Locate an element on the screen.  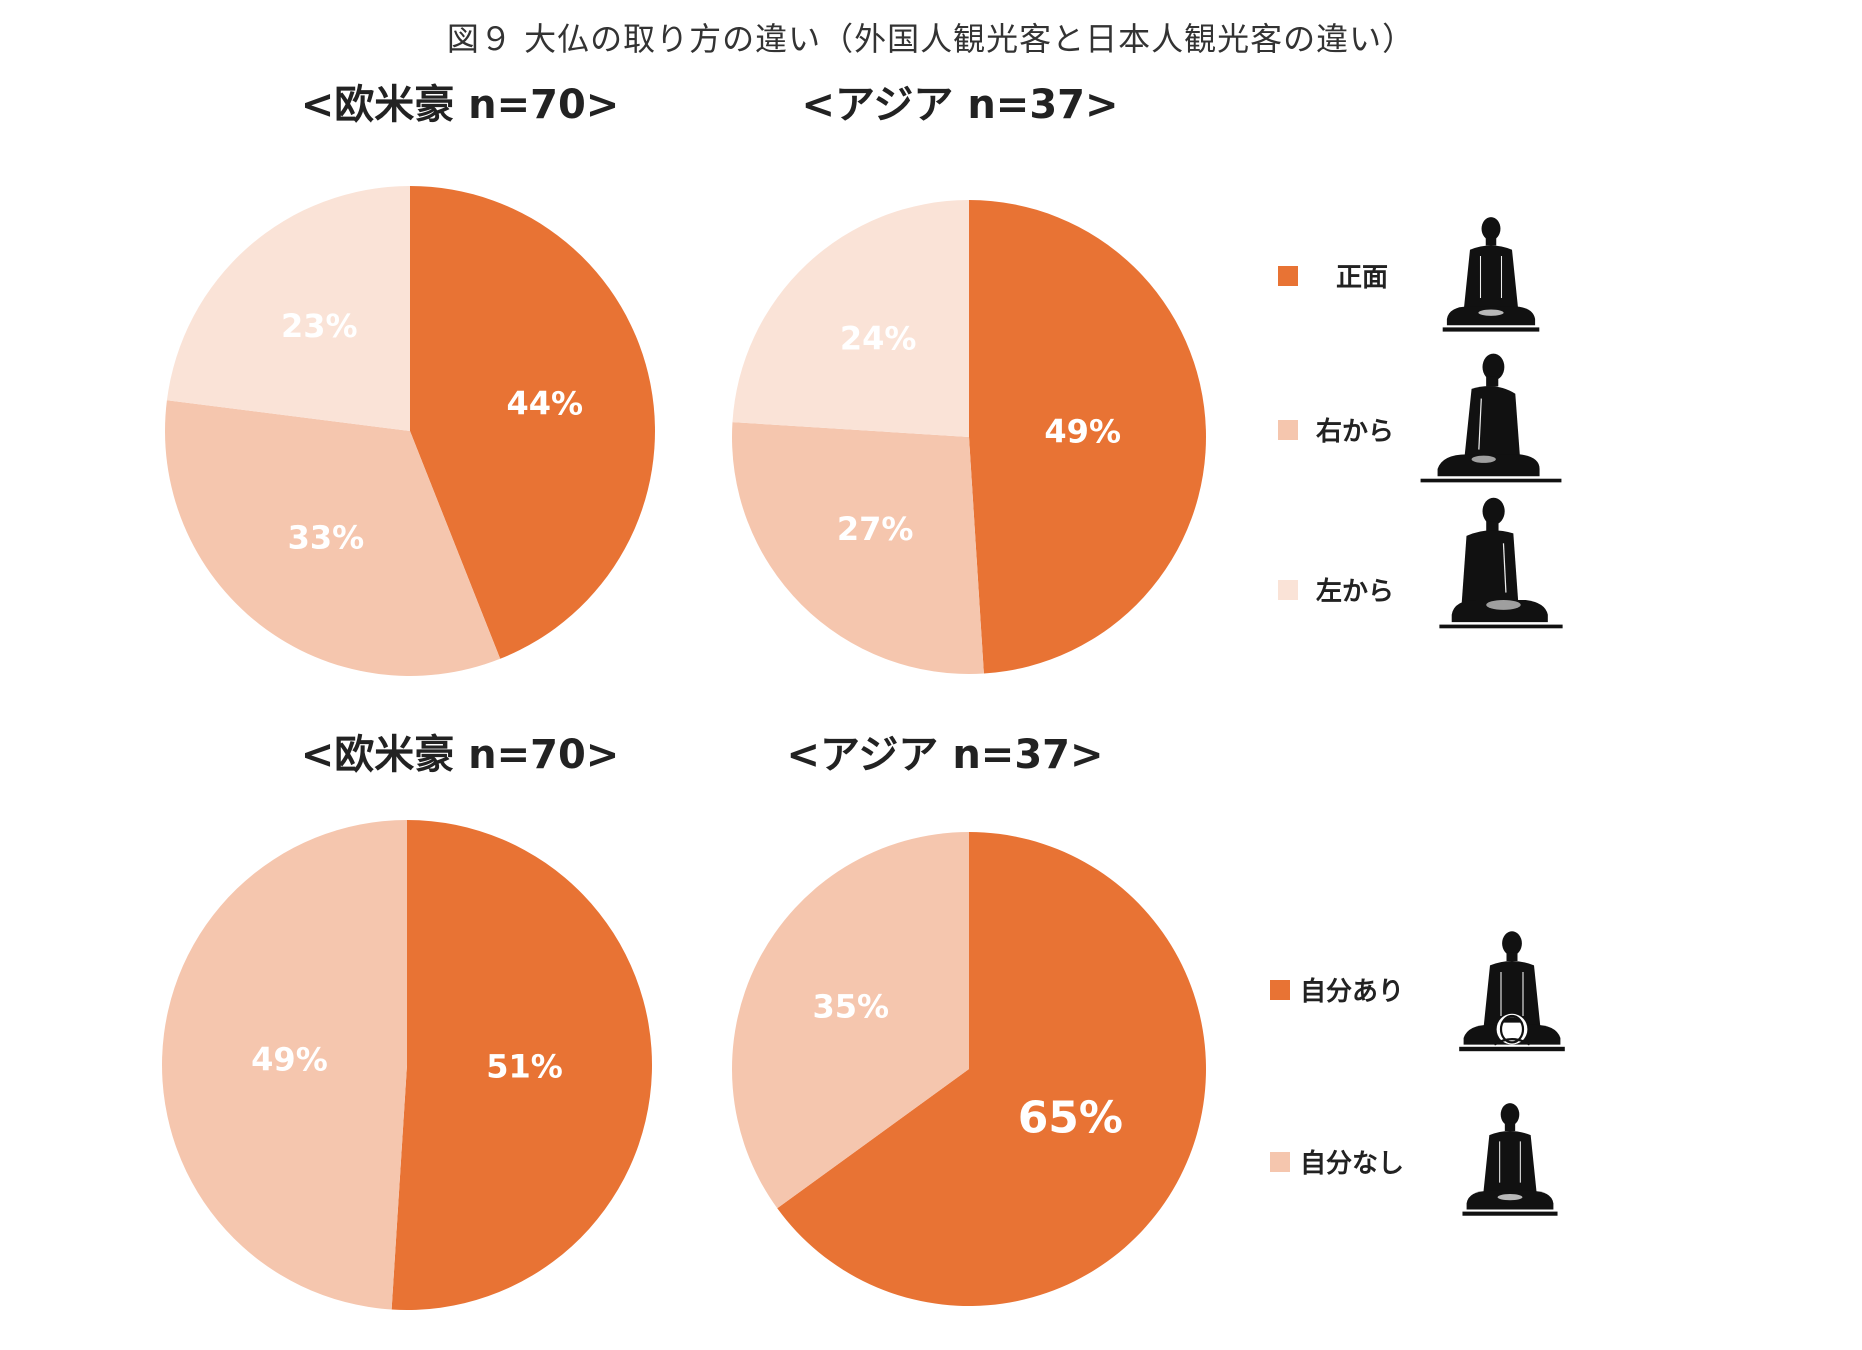
pie-label-asia-self-1: 35% is located at coordinates (850, 1007).